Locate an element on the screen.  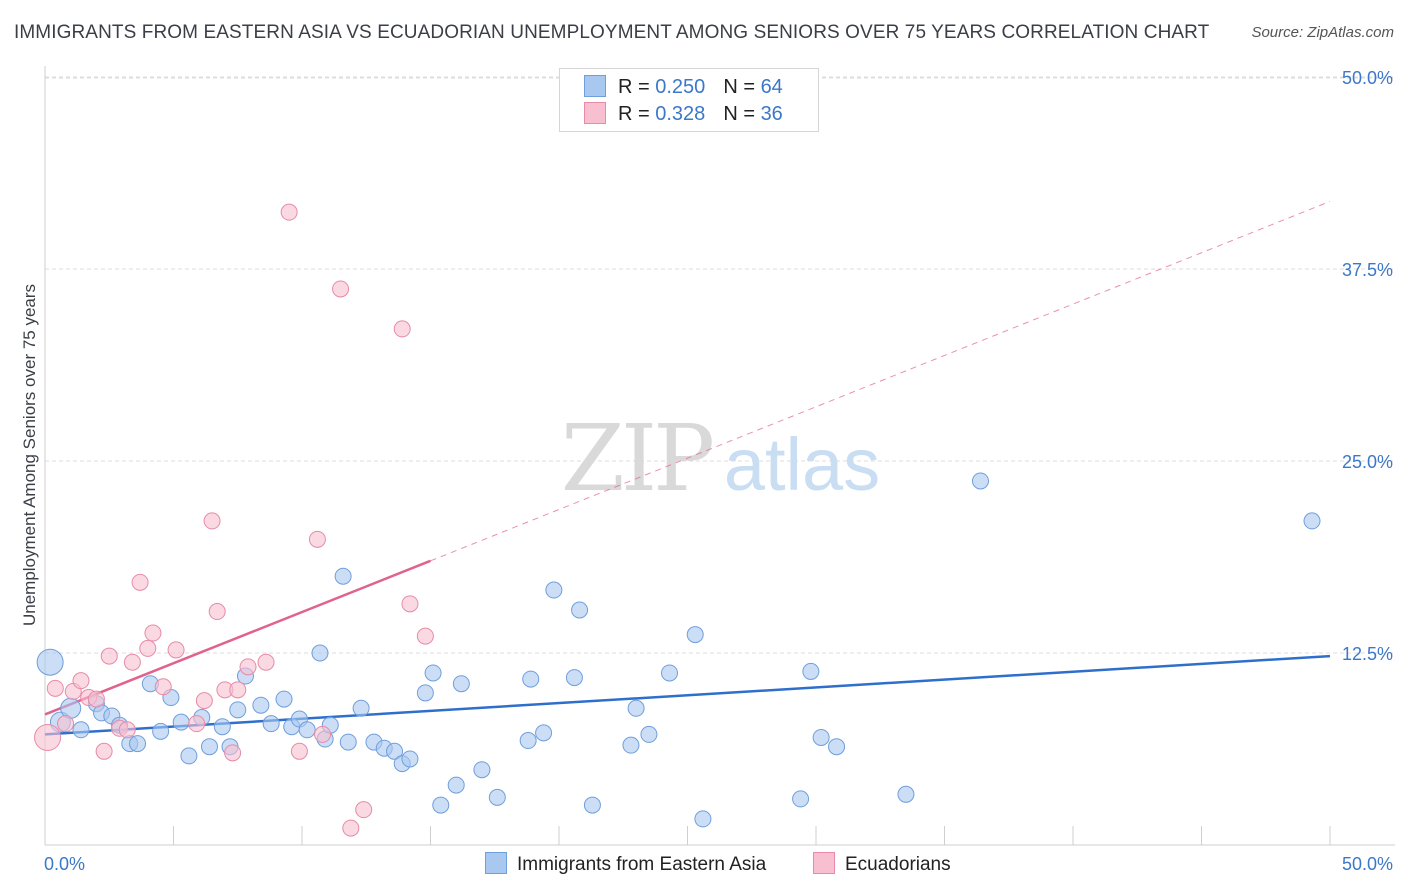
y-tick-label: 12.5% is located at coordinates (1367, 654).